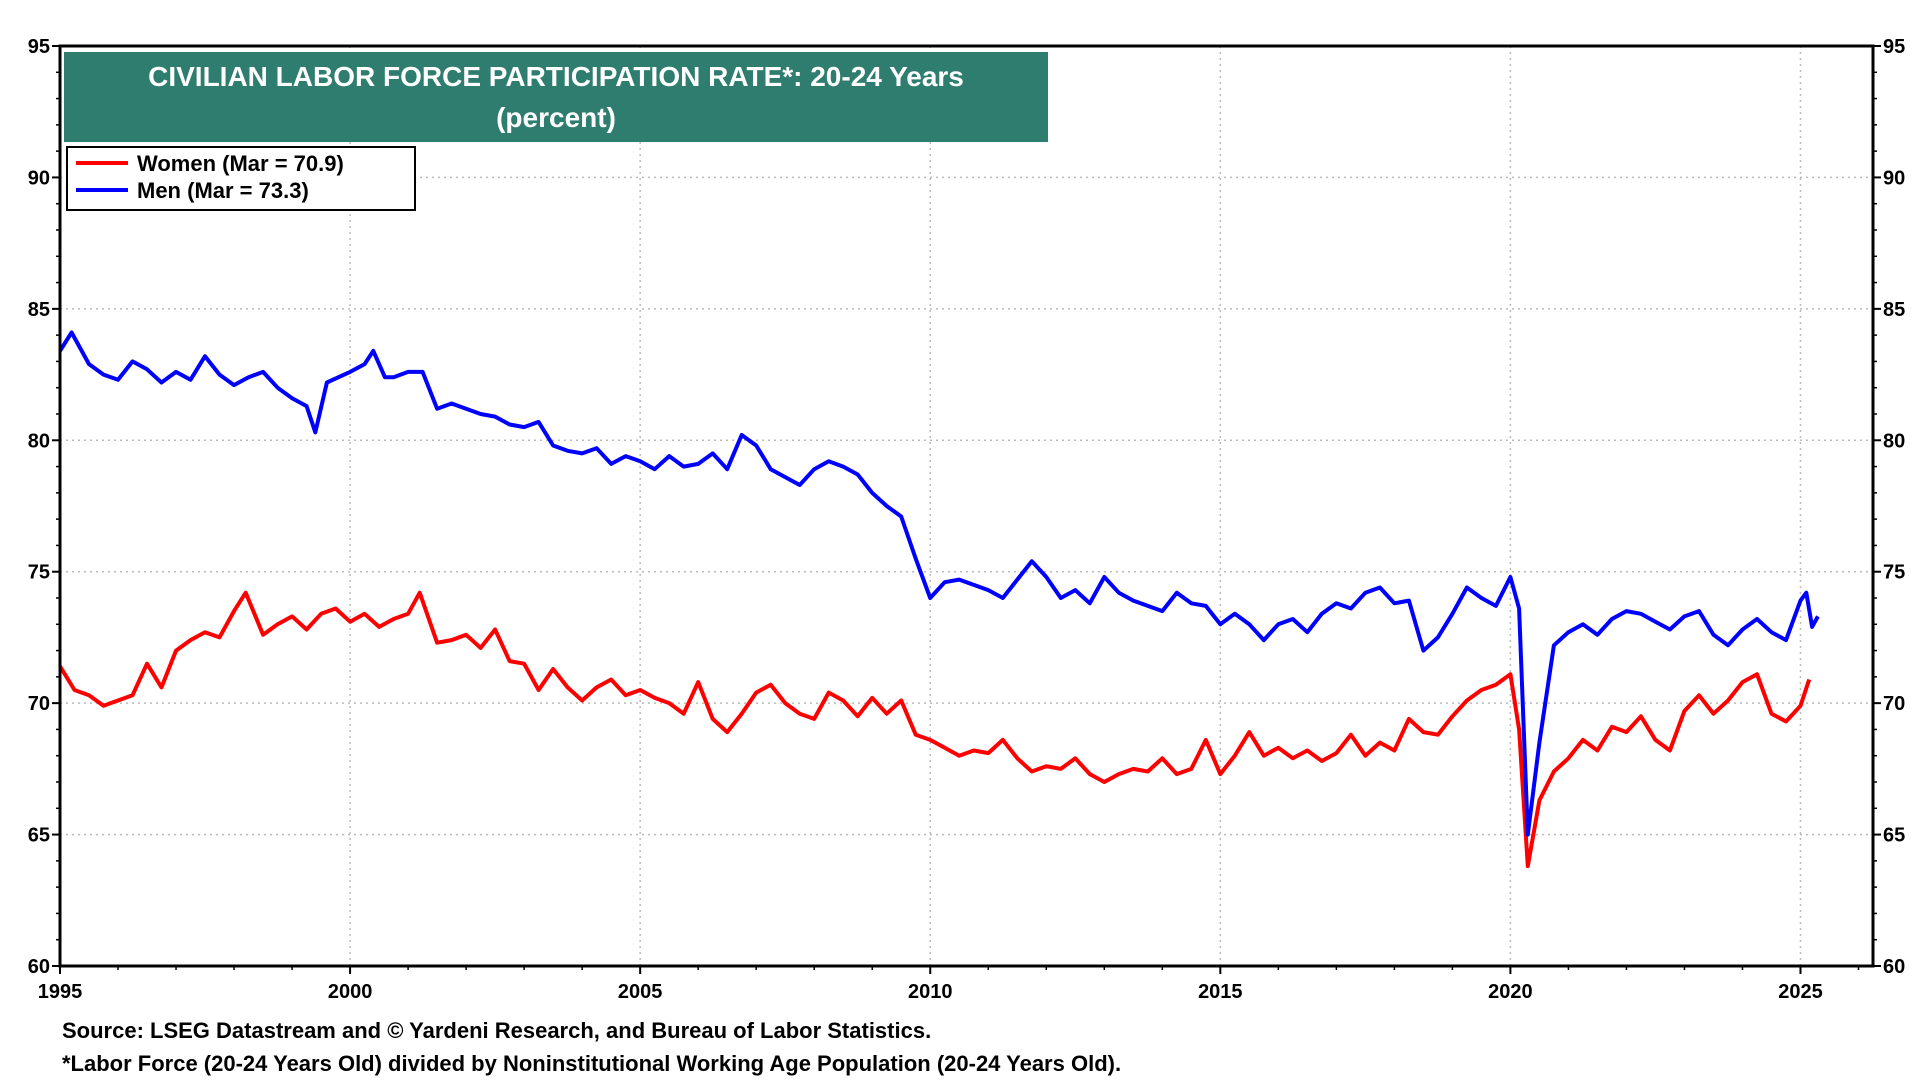  I want to click on x-tick-label: 2025, so click(1800, 992).